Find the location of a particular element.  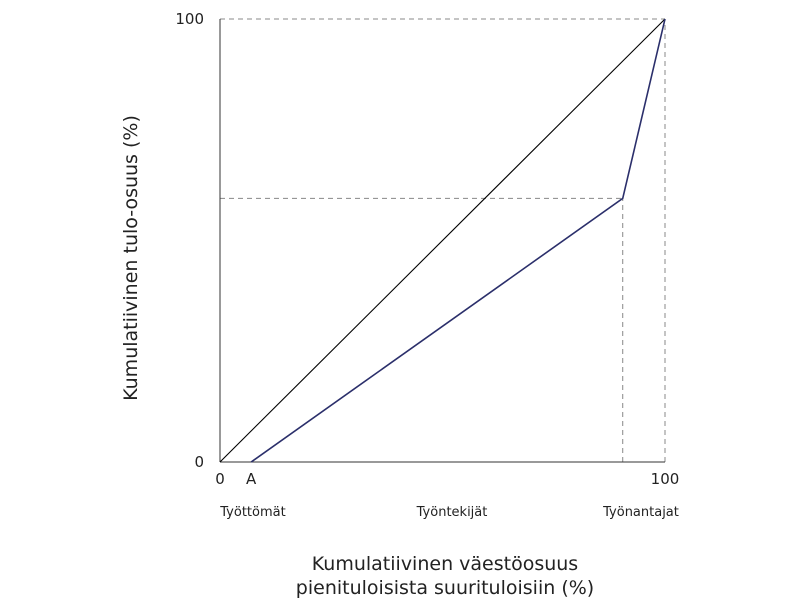

x-tick-label-100: 100 is located at coordinates (665, 479).